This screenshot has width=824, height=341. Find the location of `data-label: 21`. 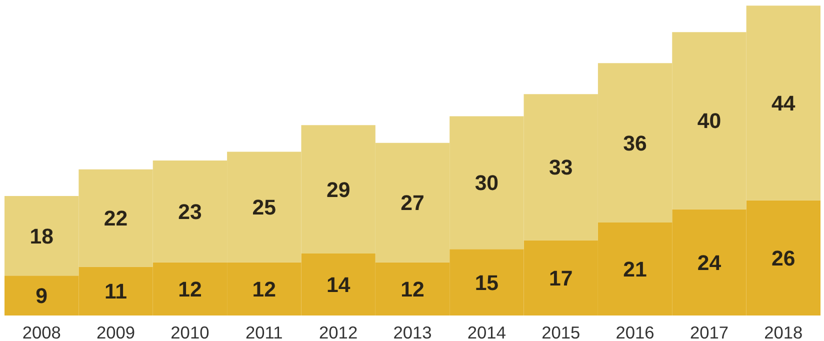

data-label: 21 is located at coordinates (635, 270).